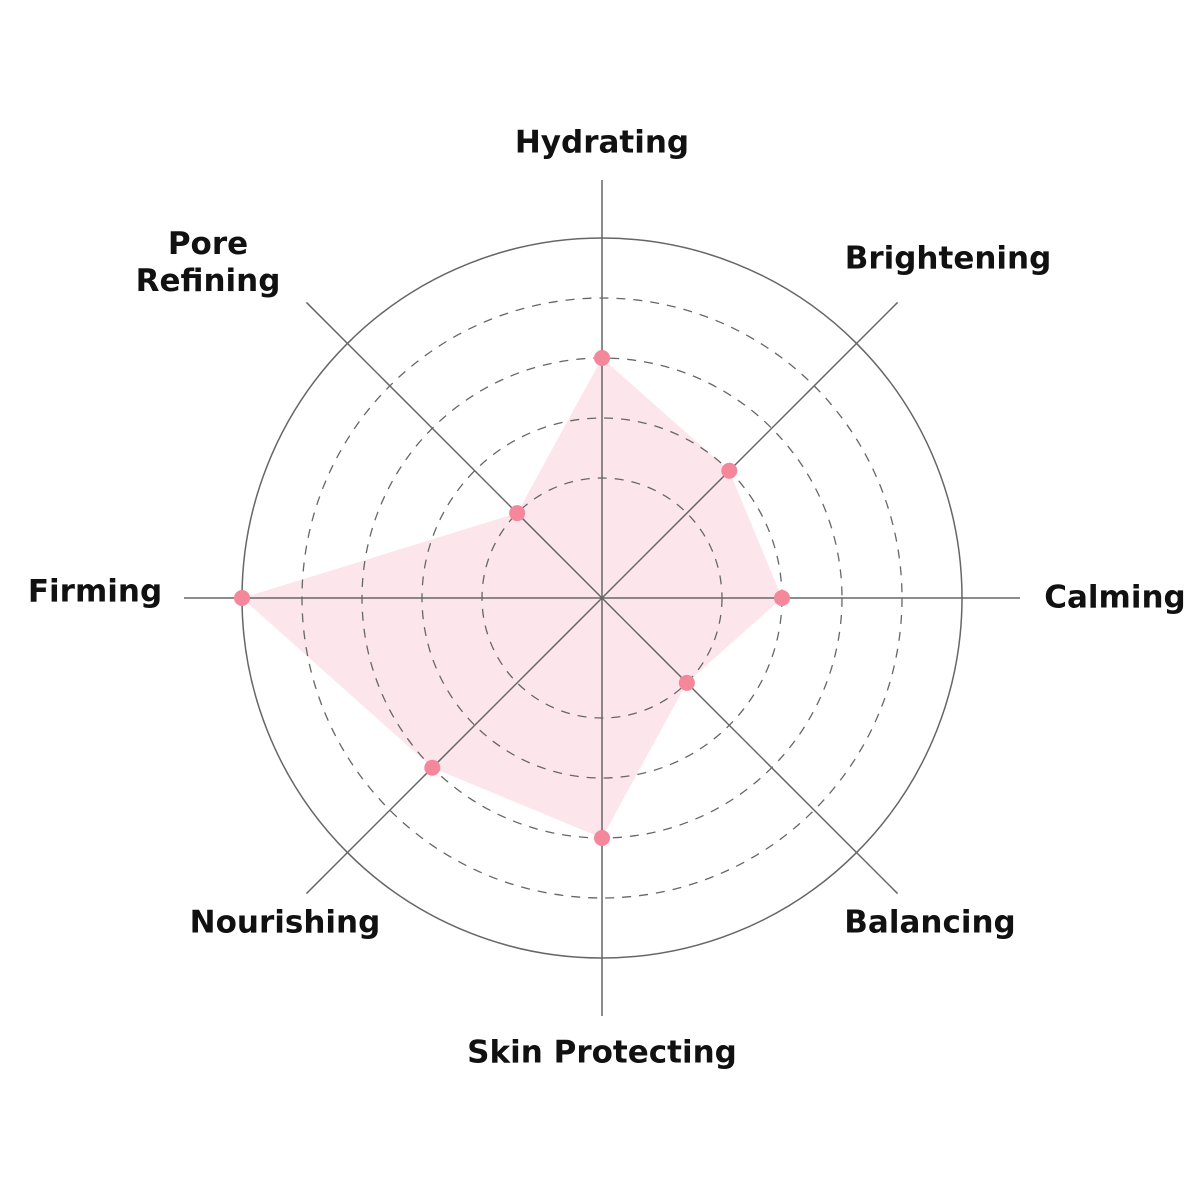  I want to click on axis-label: Calming, so click(1115, 597).